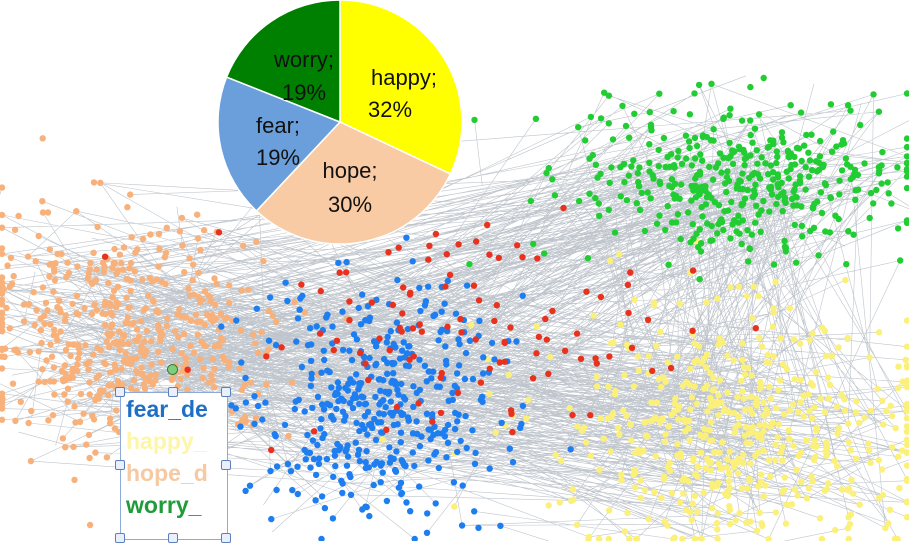 The image size is (909, 543). I want to click on resize-handle-mid-left, so click(120, 465).